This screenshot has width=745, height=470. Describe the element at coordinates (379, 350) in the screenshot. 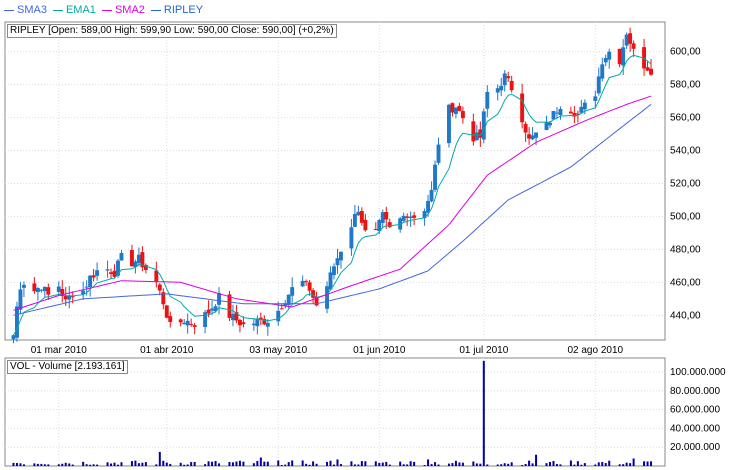

I see `x-tick-label: 01 jun 2010` at that location.